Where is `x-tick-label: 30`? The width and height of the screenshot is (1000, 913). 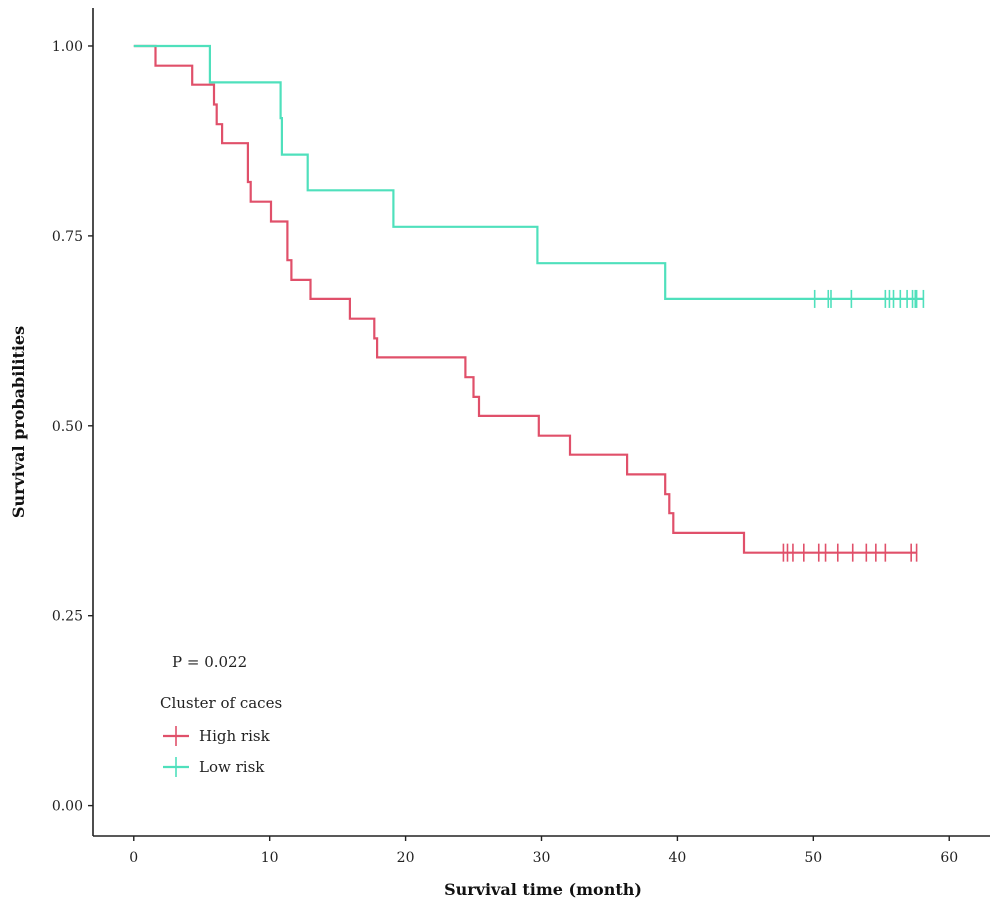
x-tick-label: 30 is located at coordinates (542, 858).